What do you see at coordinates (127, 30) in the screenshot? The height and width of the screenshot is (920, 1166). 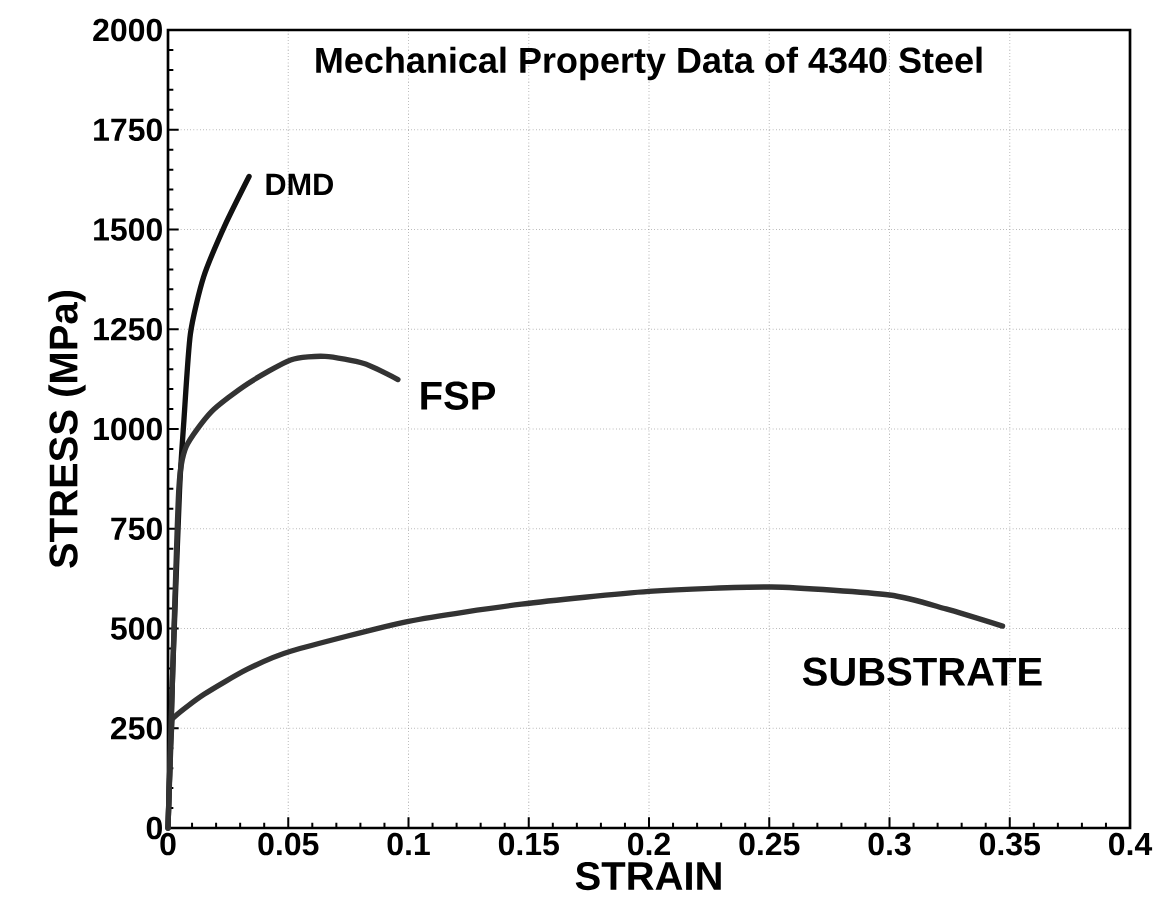 I see `y-tick-label: 2000` at bounding box center [127, 30].